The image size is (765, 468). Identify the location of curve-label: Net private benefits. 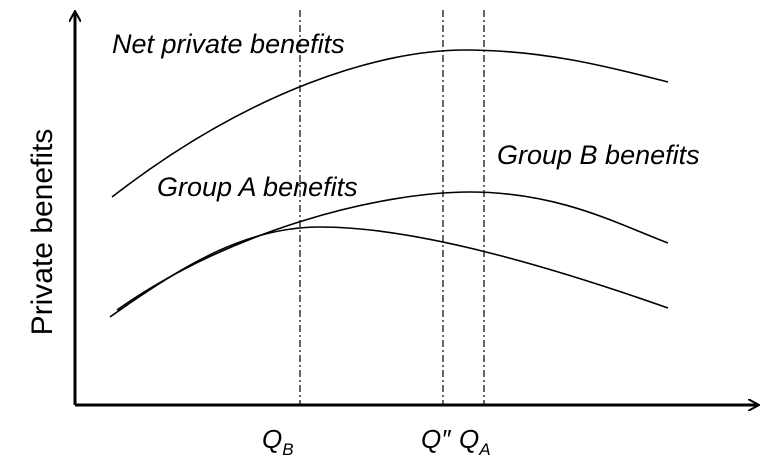
(228, 44).